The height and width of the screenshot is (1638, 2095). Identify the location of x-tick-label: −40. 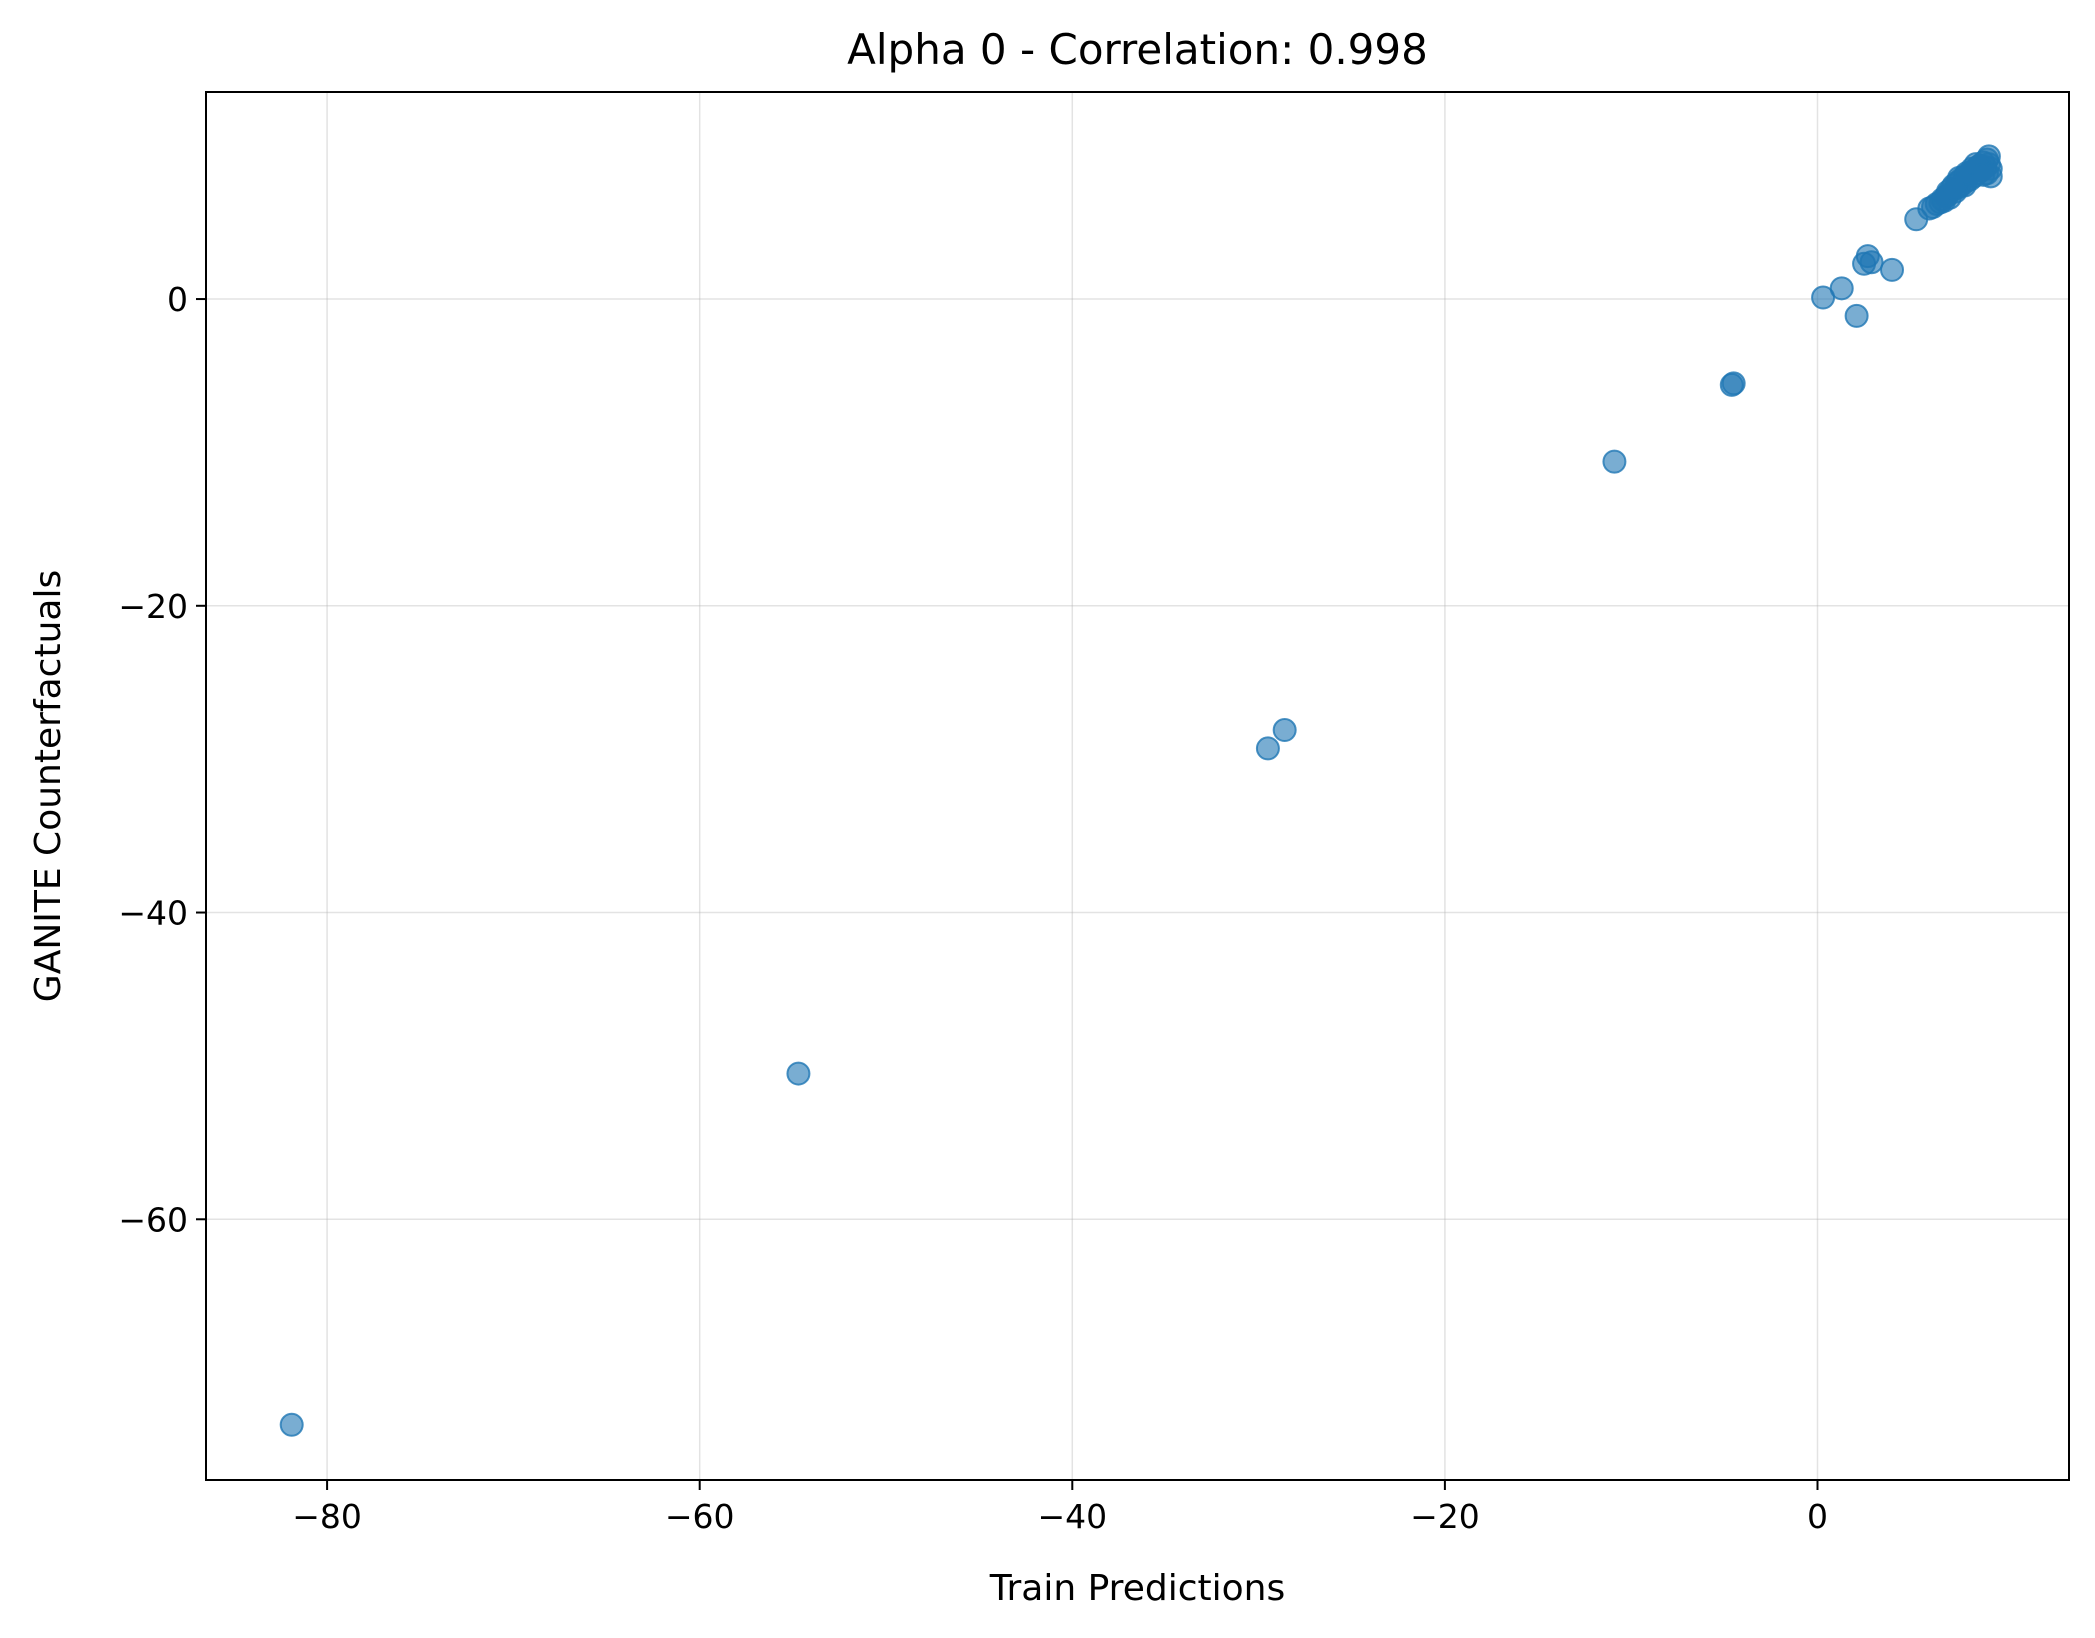
(1072, 1516).